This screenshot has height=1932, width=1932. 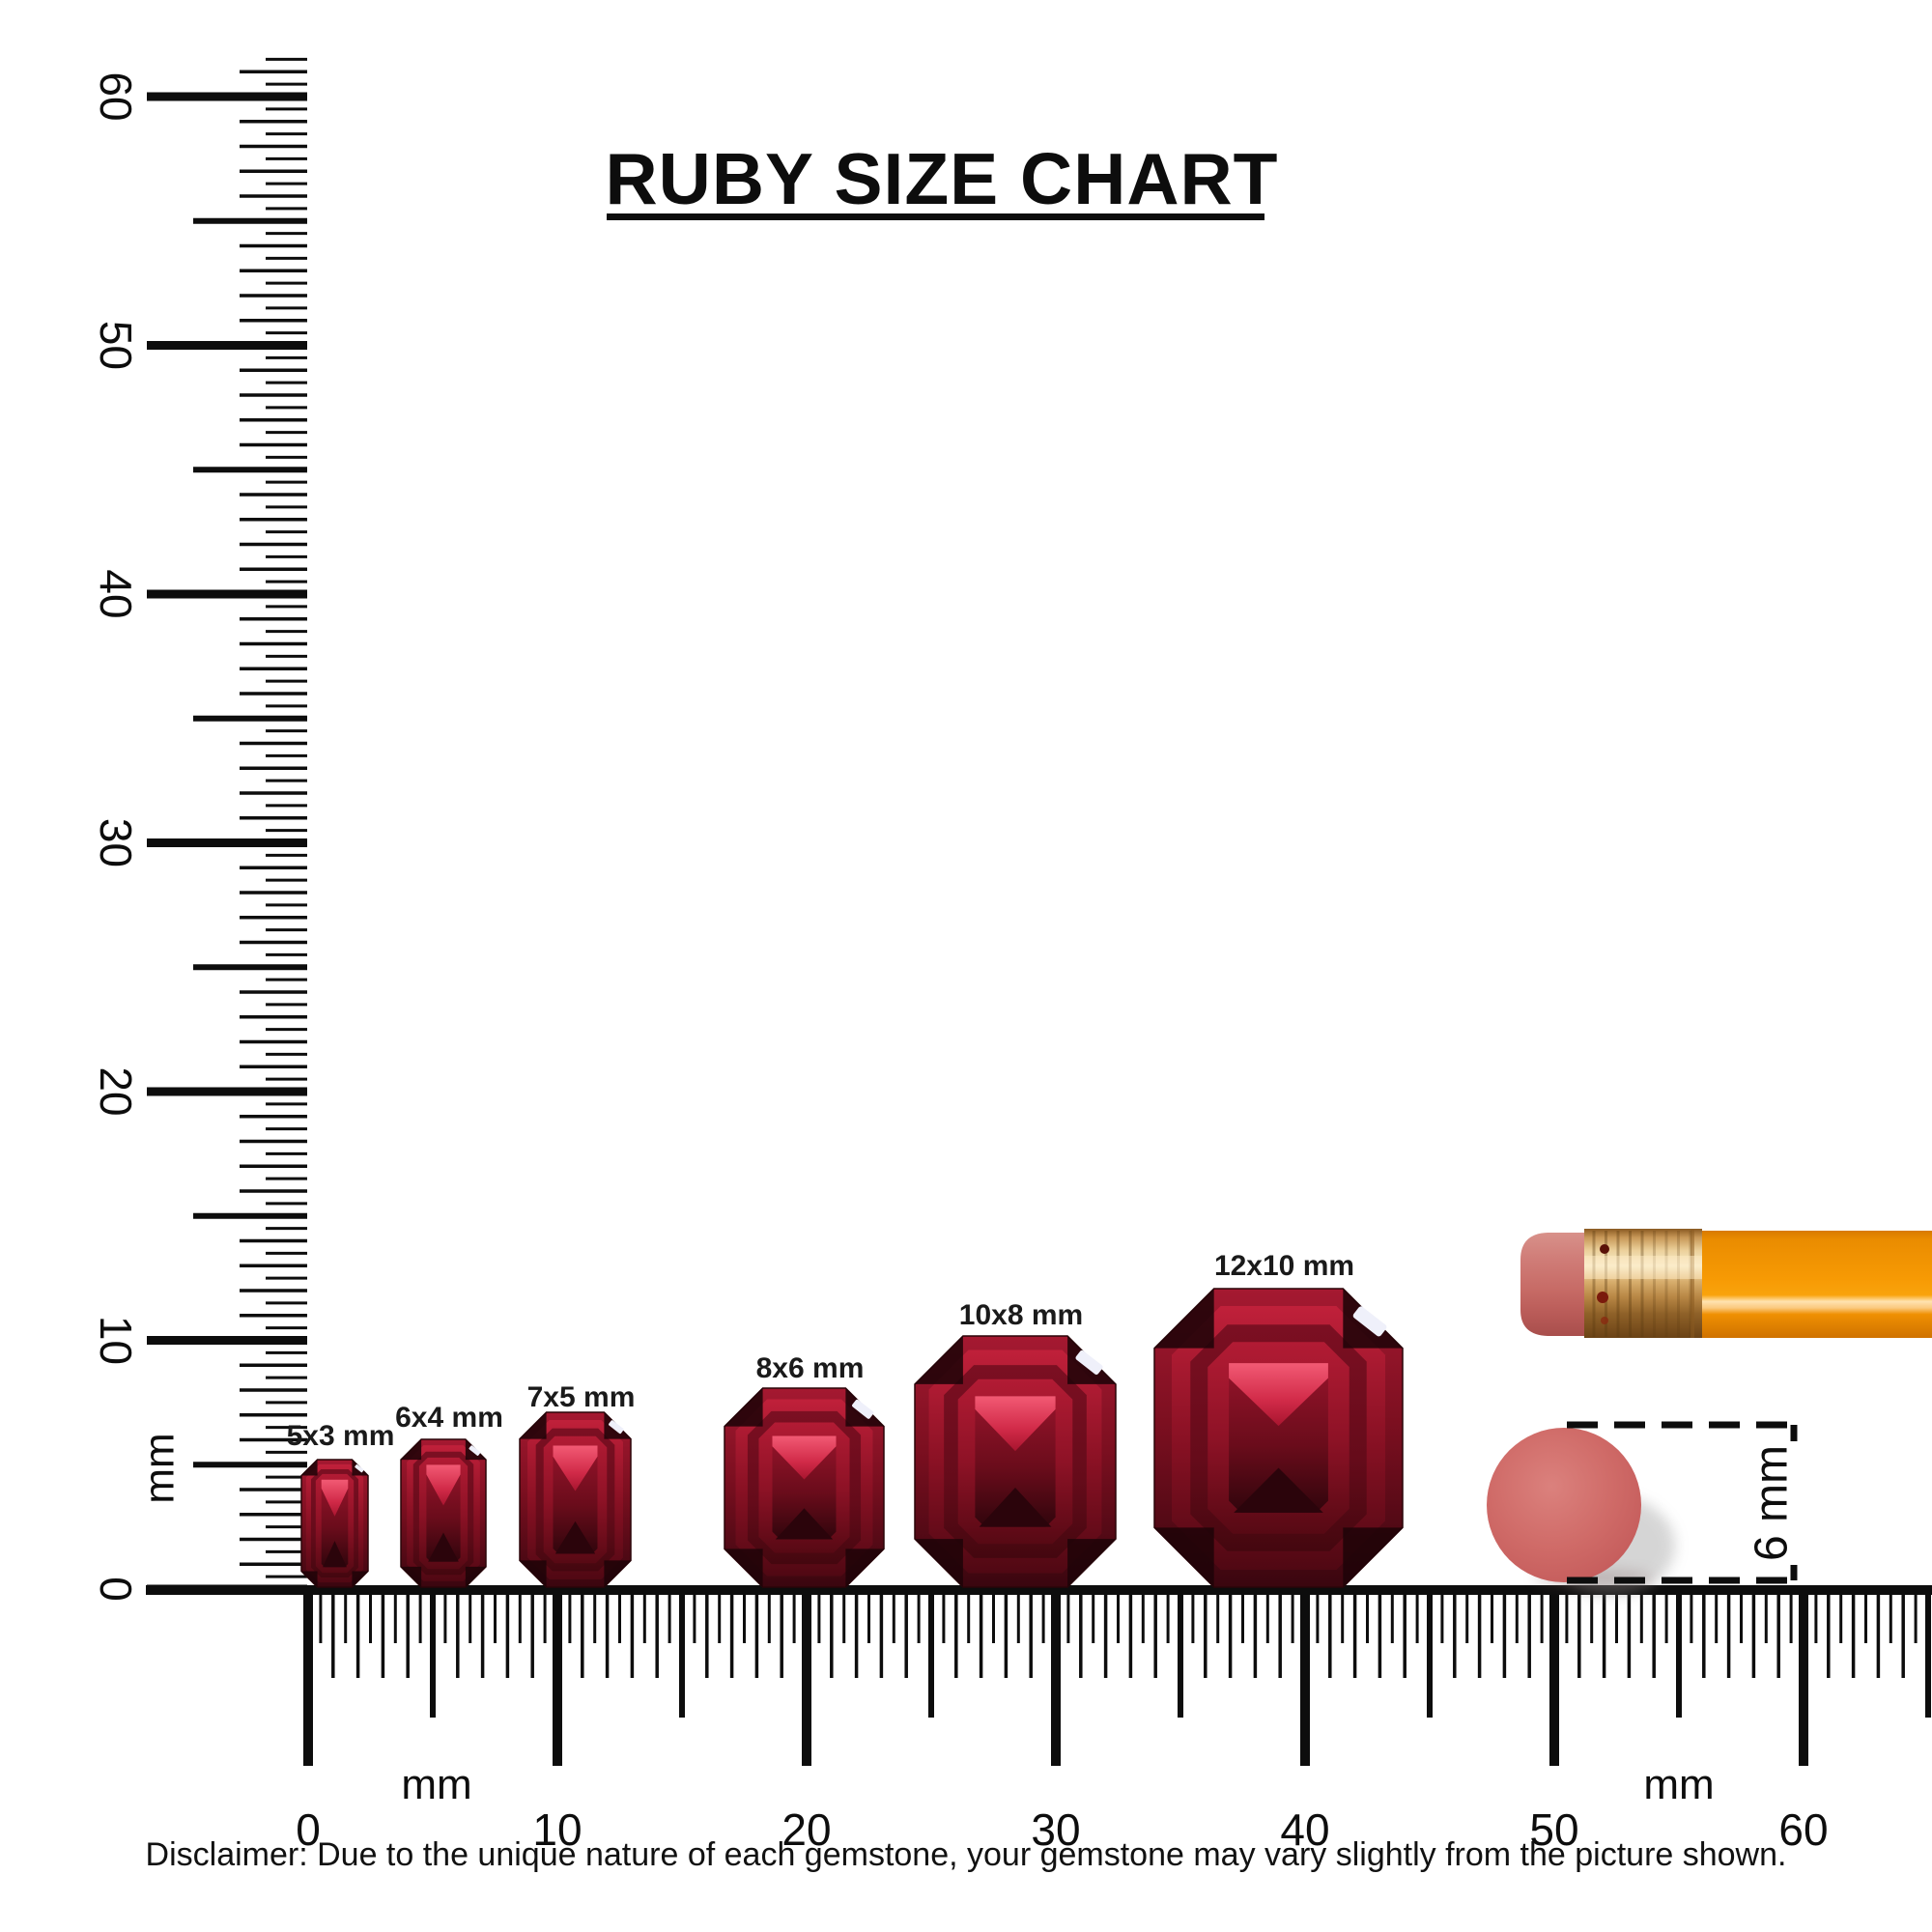 What do you see at coordinates (575, 1499) in the screenshot?
I see `gem-7x5-mm` at bounding box center [575, 1499].